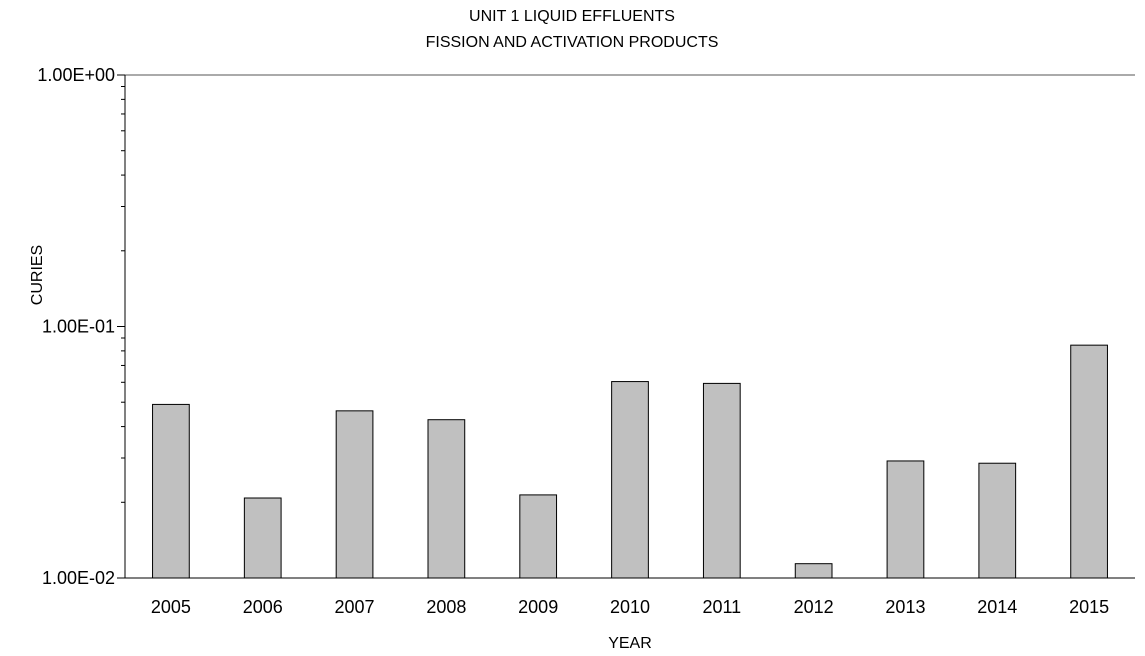  What do you see at coordinates (354, 494) in the screenshot?
I see `bar-2007` at bounding box center [354, 494].